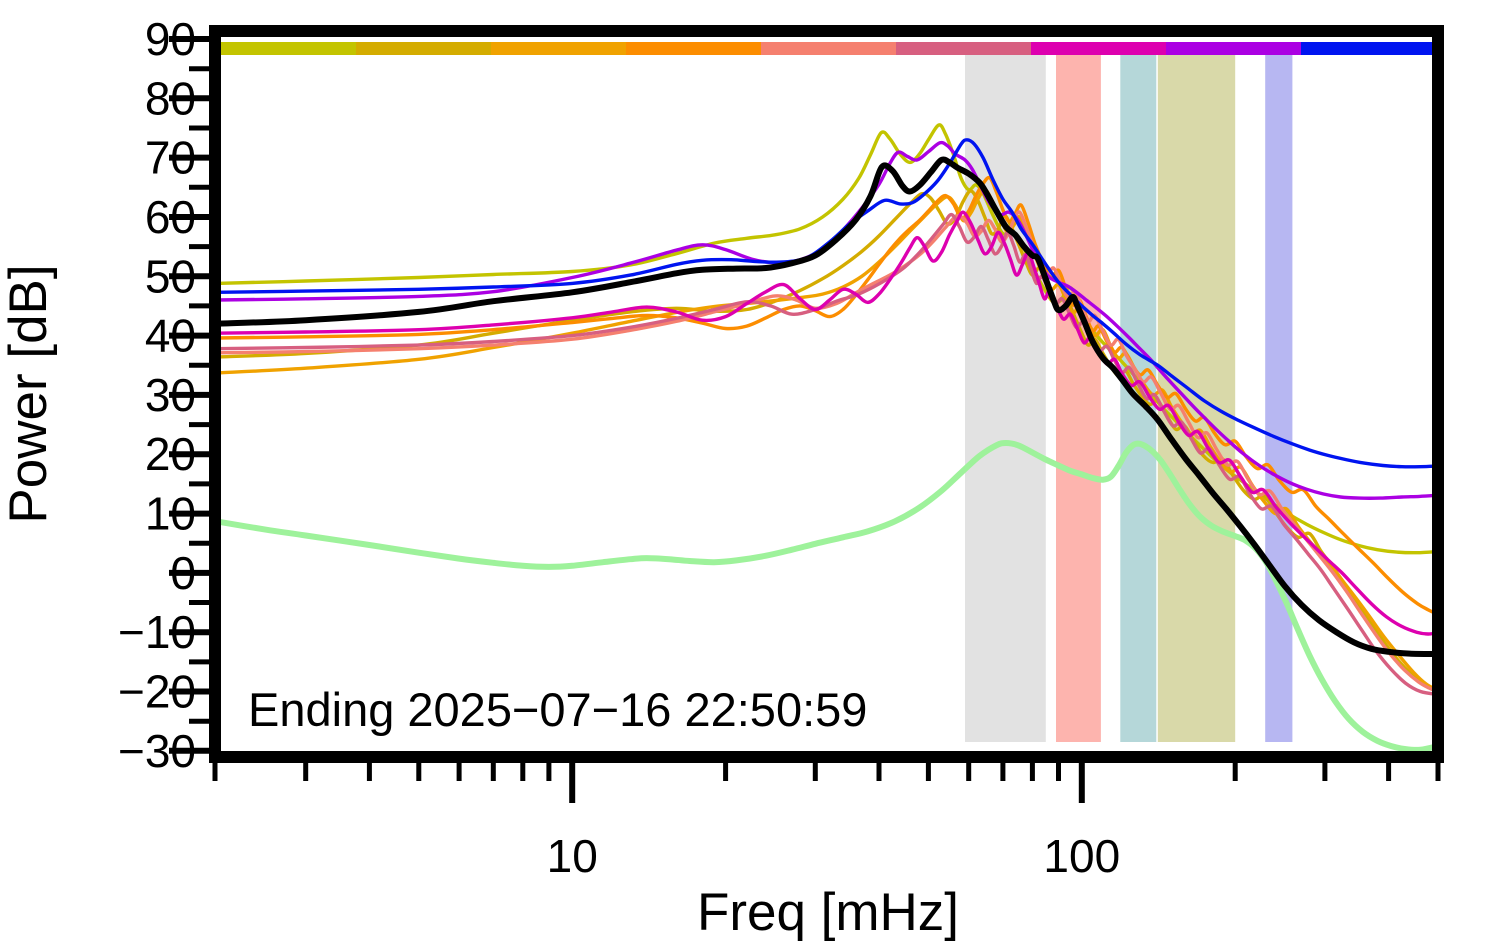  What do you see at coordinates (170, 217) in the screenshot?
I see `y-tick-label: 60` at bounding box center [170, 217].